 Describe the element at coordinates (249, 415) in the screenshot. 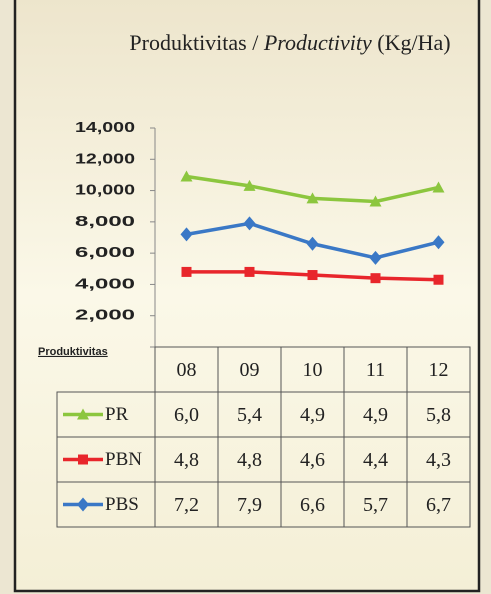

I see `table-cell: 5,4` at that location.